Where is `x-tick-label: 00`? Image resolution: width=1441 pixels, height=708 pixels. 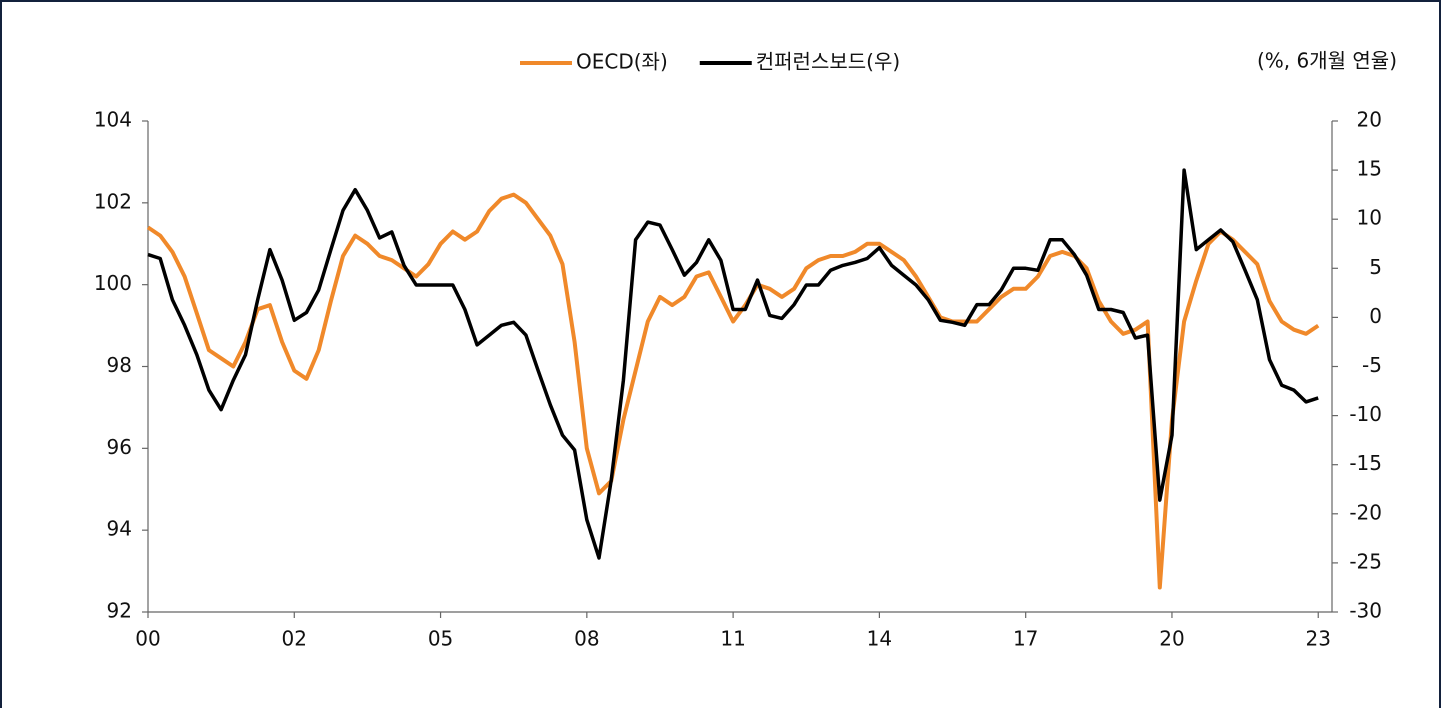
x-tick-label: 00 is located at coordinates (147, 639).